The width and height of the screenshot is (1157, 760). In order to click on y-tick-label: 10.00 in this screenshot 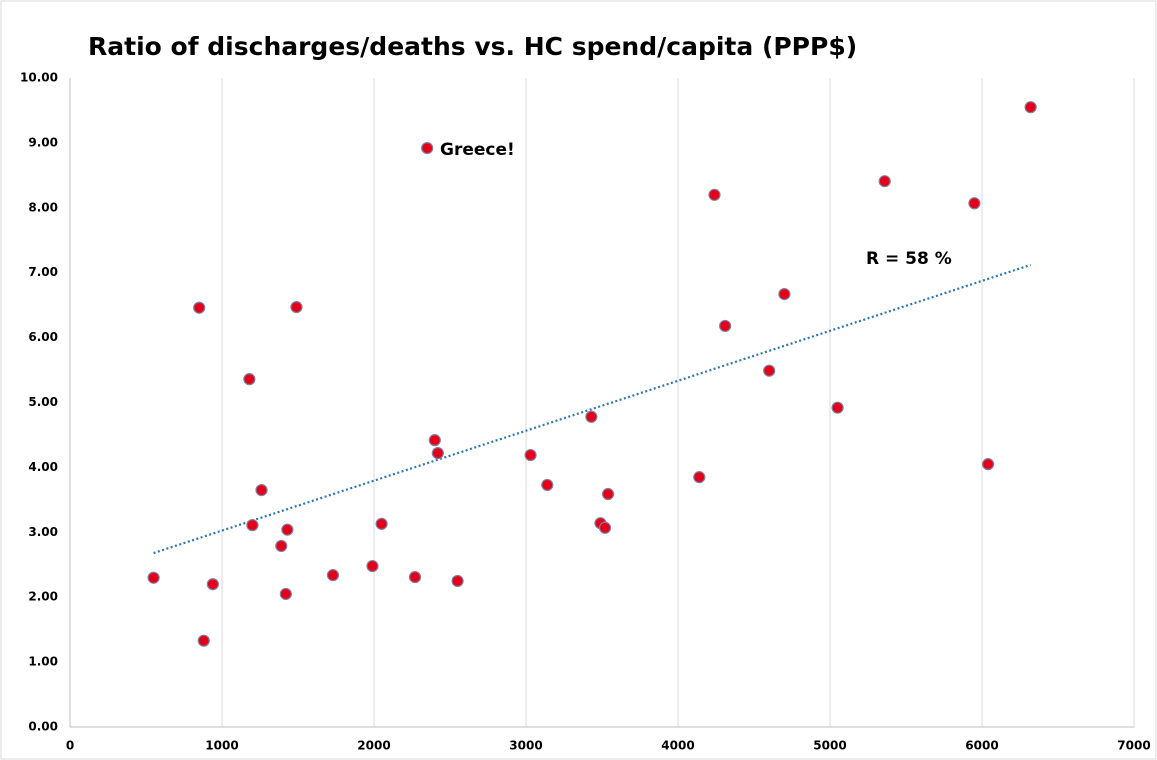, I will do `click(39, 78)`.